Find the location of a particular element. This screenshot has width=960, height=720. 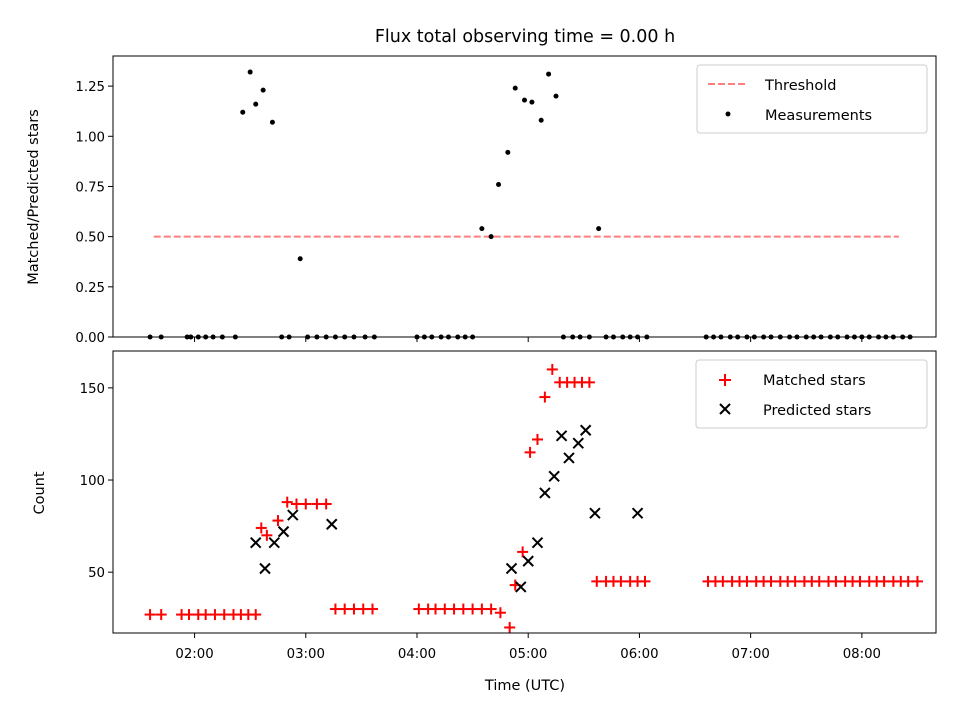

bottom-legend-box is located at coordinates (811, 394).